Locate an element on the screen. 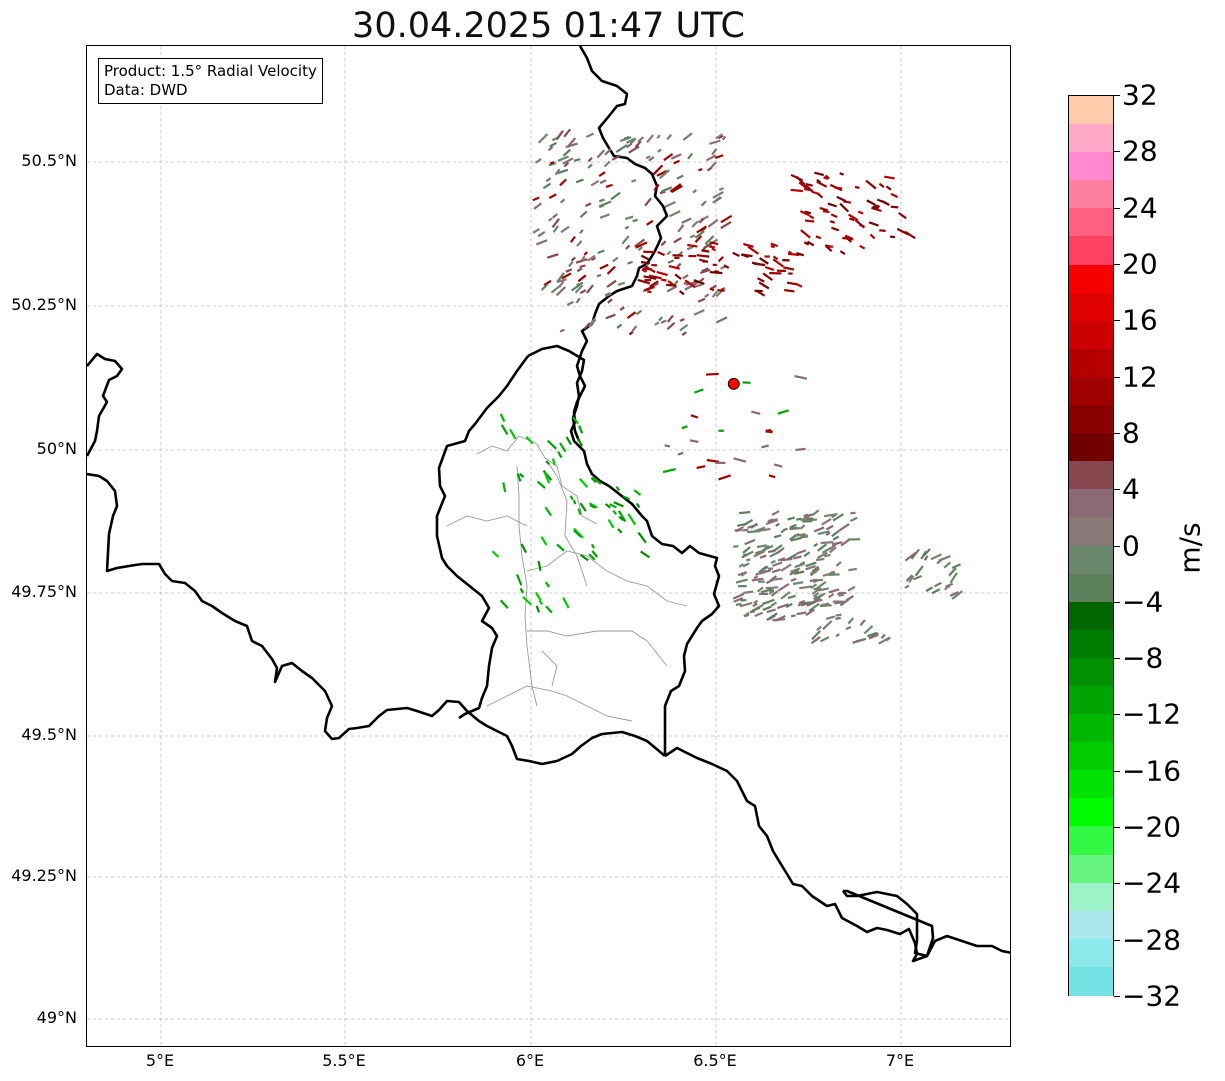 The image size is (1225, 1081). colorbar-tick-label: 0 is located at coordinates (1131, 545).